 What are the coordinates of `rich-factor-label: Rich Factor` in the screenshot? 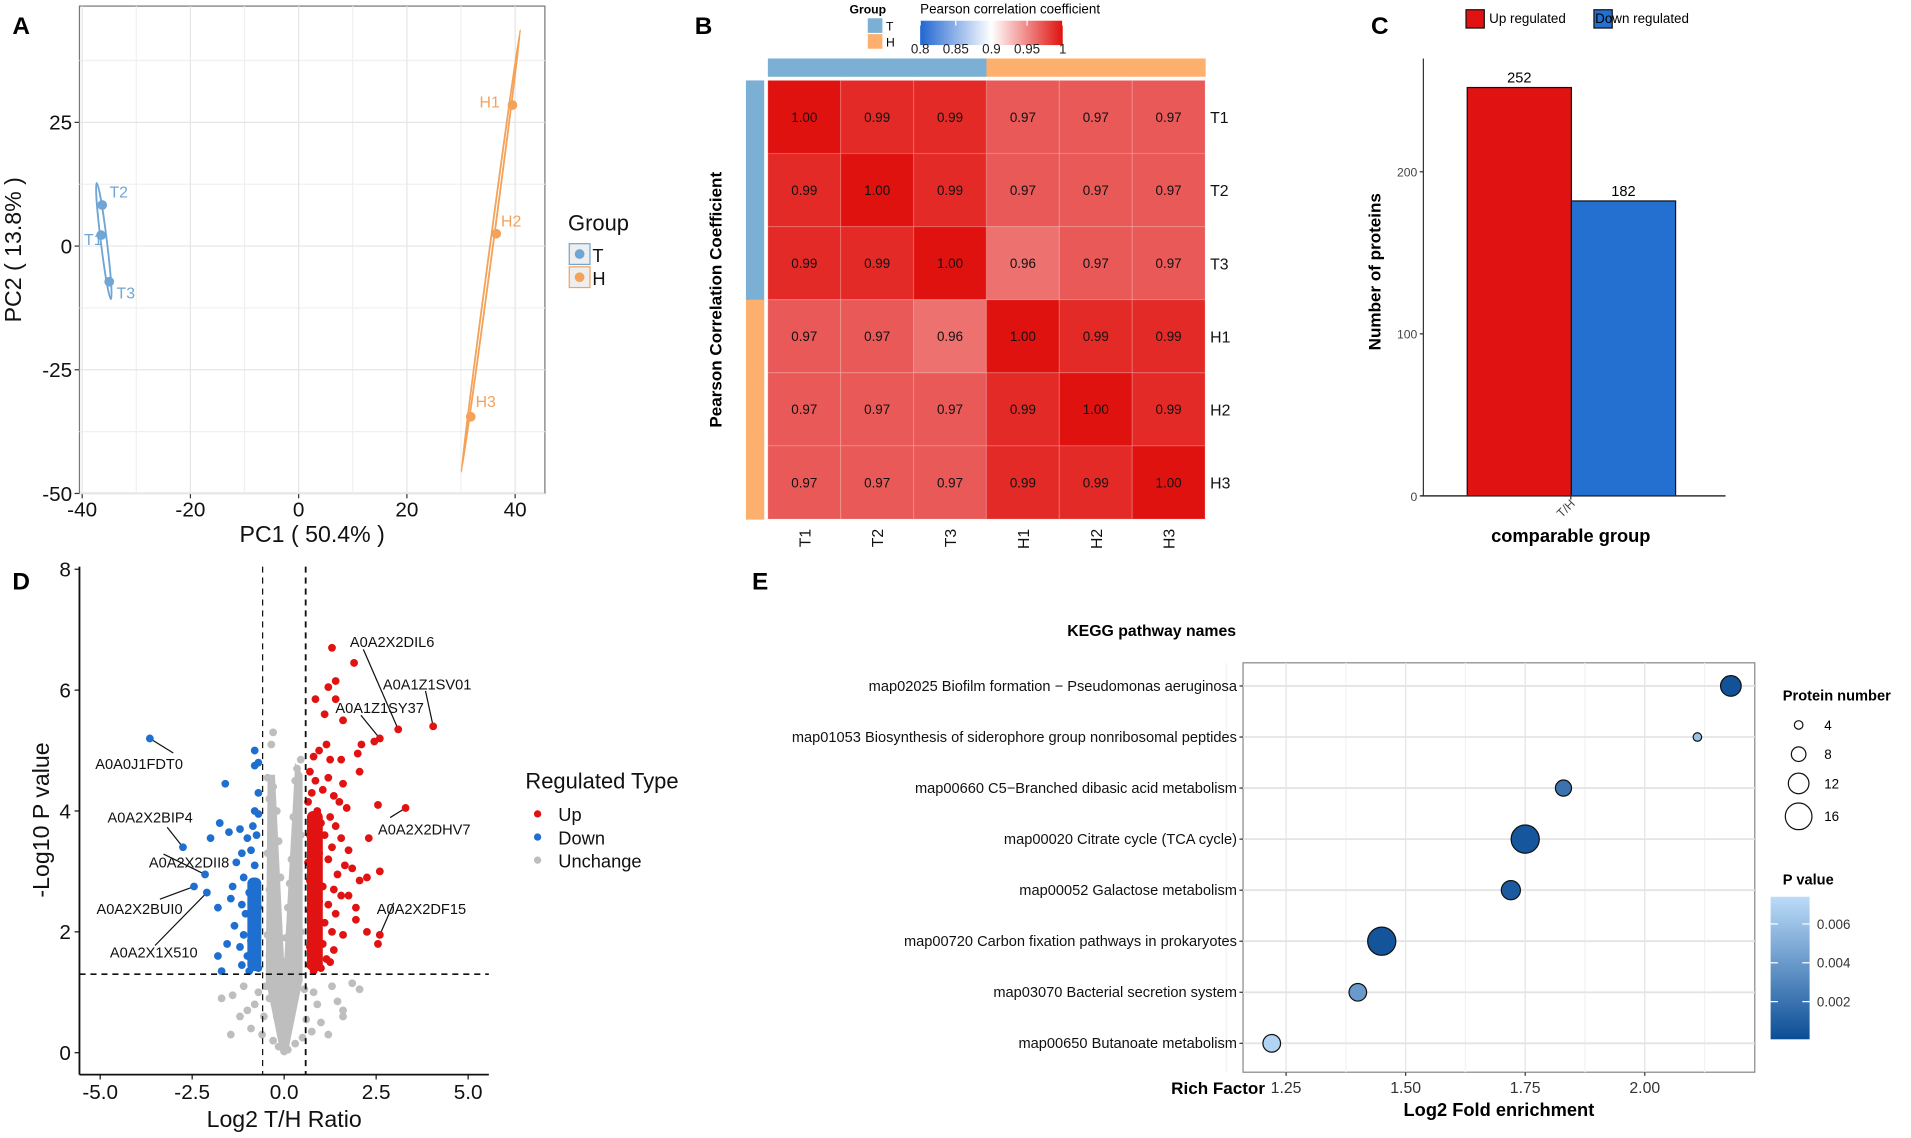 It's located at (1218, 1088).